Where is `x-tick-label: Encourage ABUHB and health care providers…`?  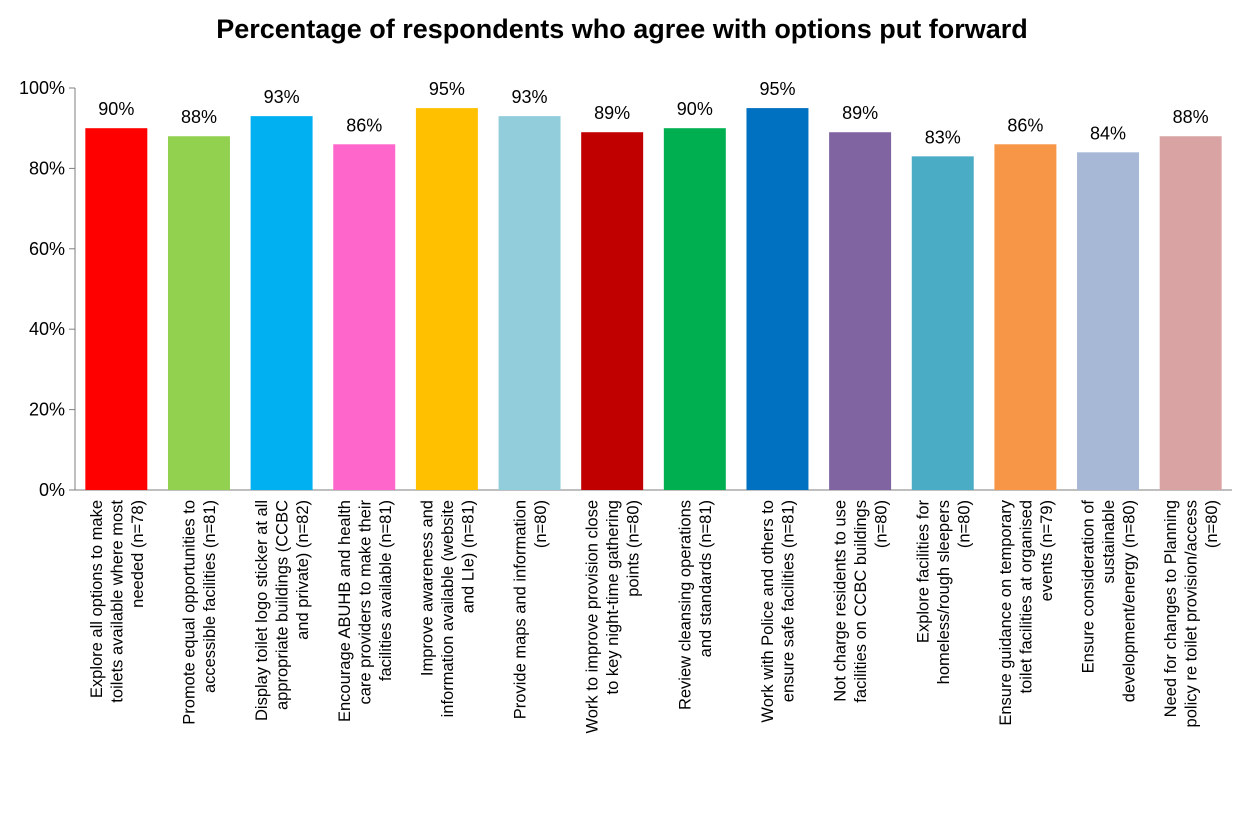 x-tick-label: Encourage ABUHB and health care providers… is located at coordinates (365, 611).